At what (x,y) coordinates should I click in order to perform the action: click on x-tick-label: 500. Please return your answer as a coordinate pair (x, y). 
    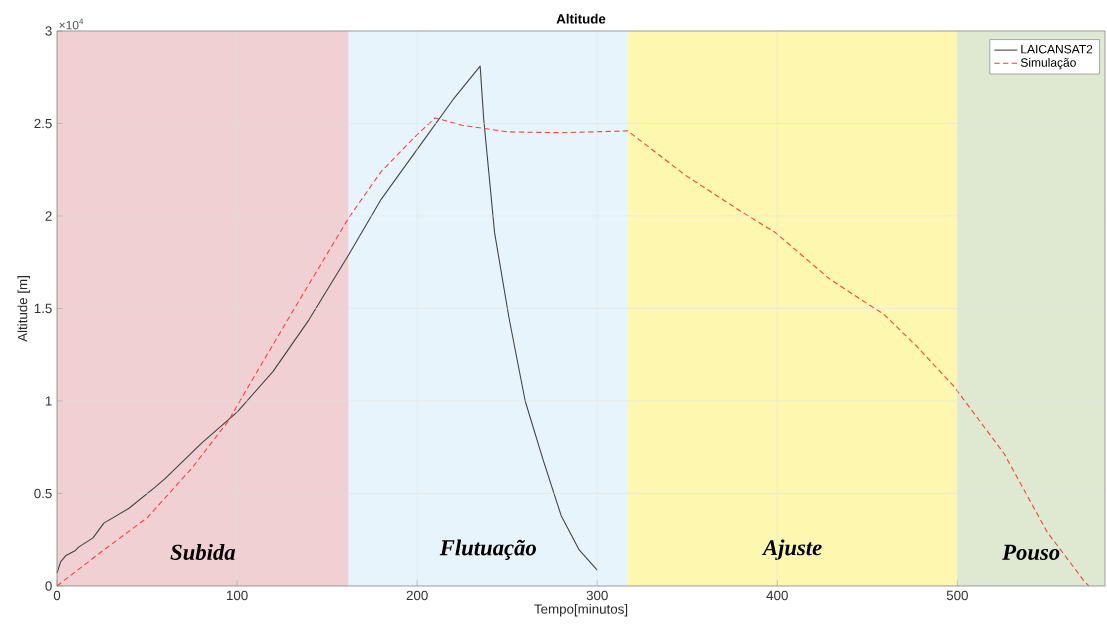
    Looking at the image, I should click on (957, 595).